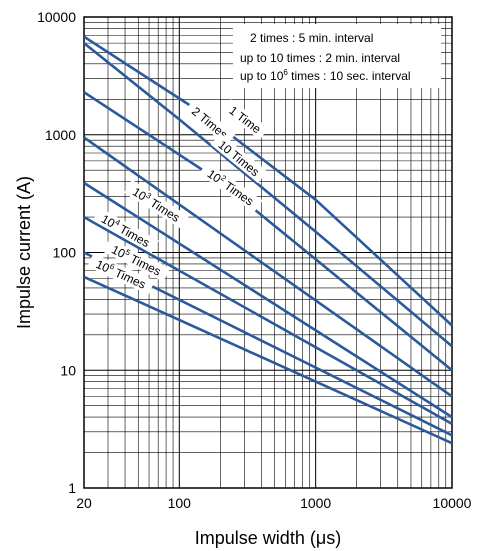 The height and width of the screenshot is (551, 492). I want to click on y-tick-labels: 1 10 100 1000 10000, so click(56, 252).